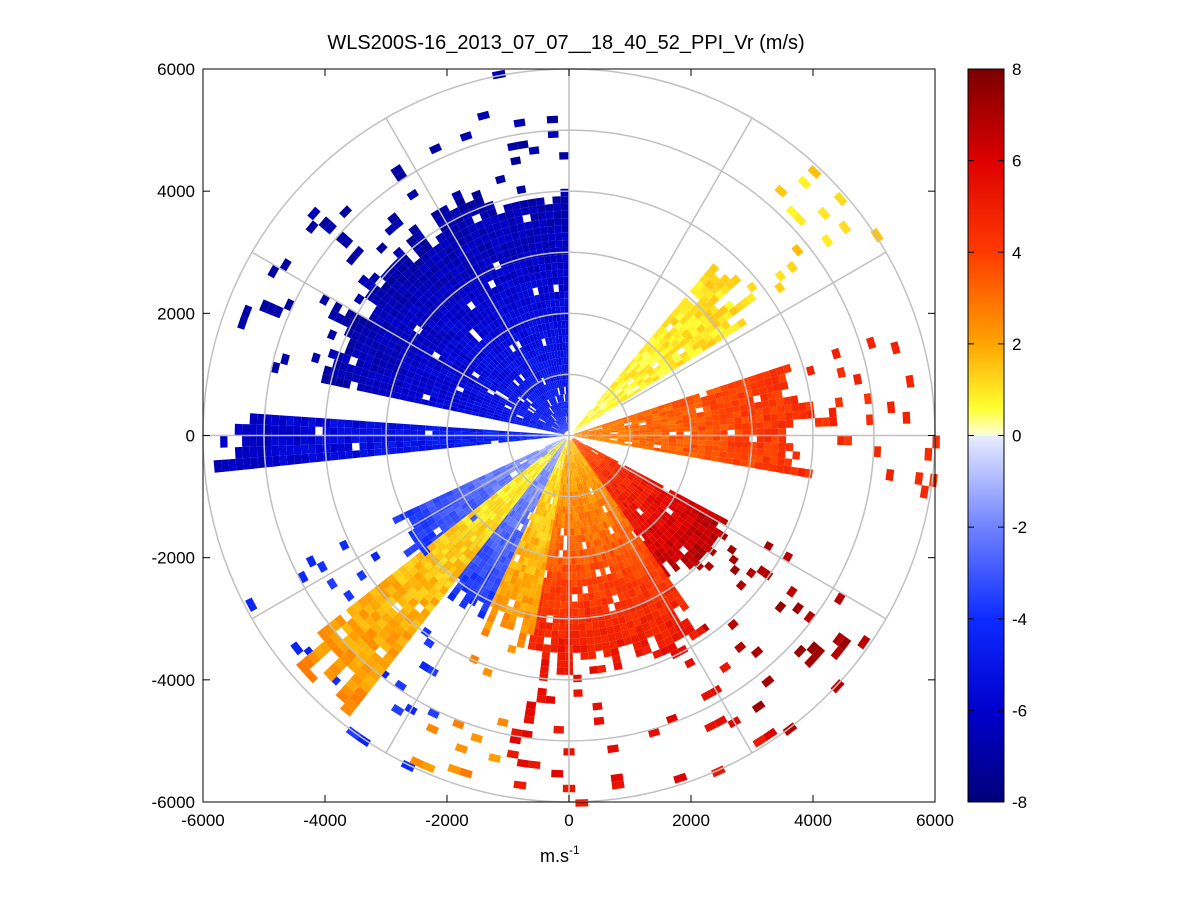 This screenshot has width=1201, height=901. Describe the element at coordinates (446, 820) in the screenshot. I see `x-tick-label: -2000` at that location.